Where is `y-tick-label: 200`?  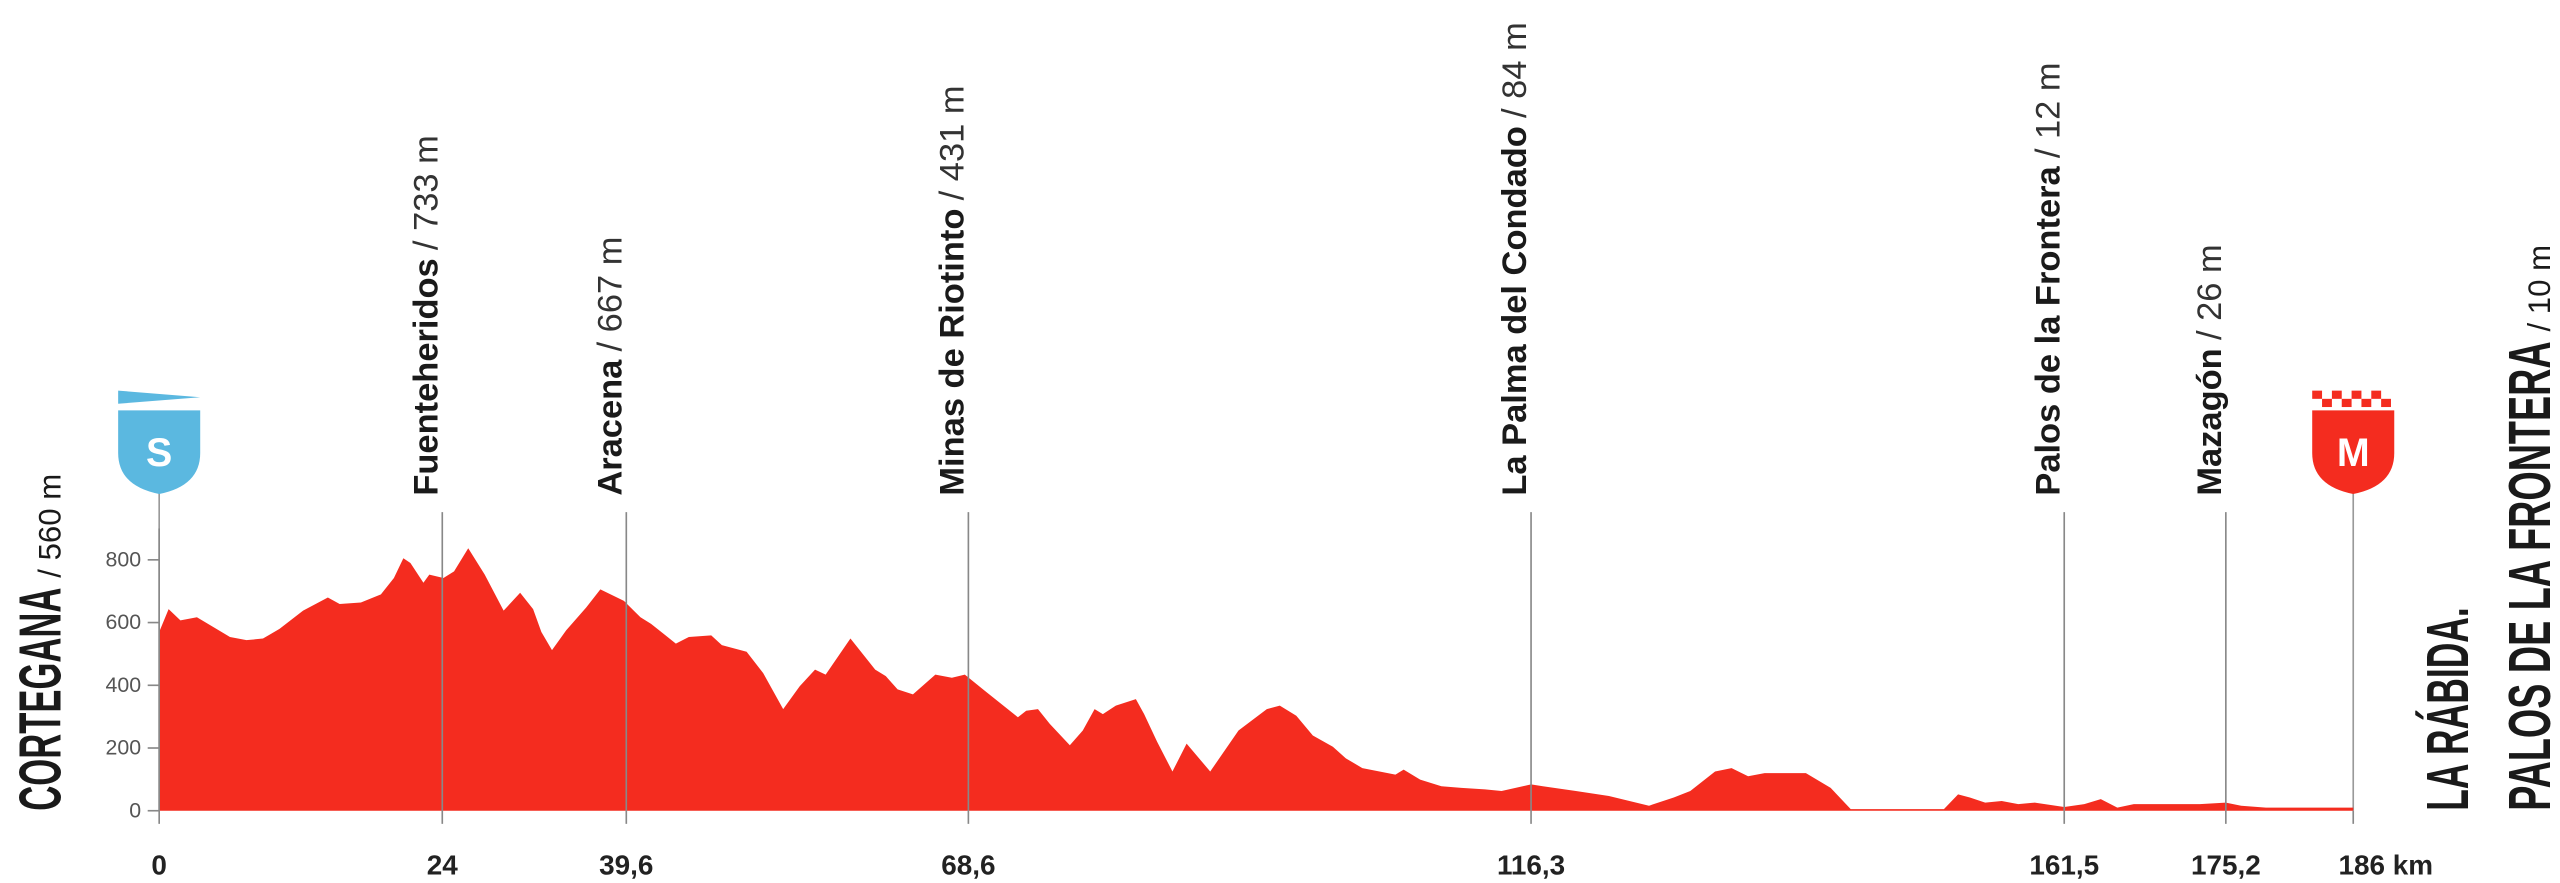
y-tick-label: 200 is located at coordinates (124, 748).